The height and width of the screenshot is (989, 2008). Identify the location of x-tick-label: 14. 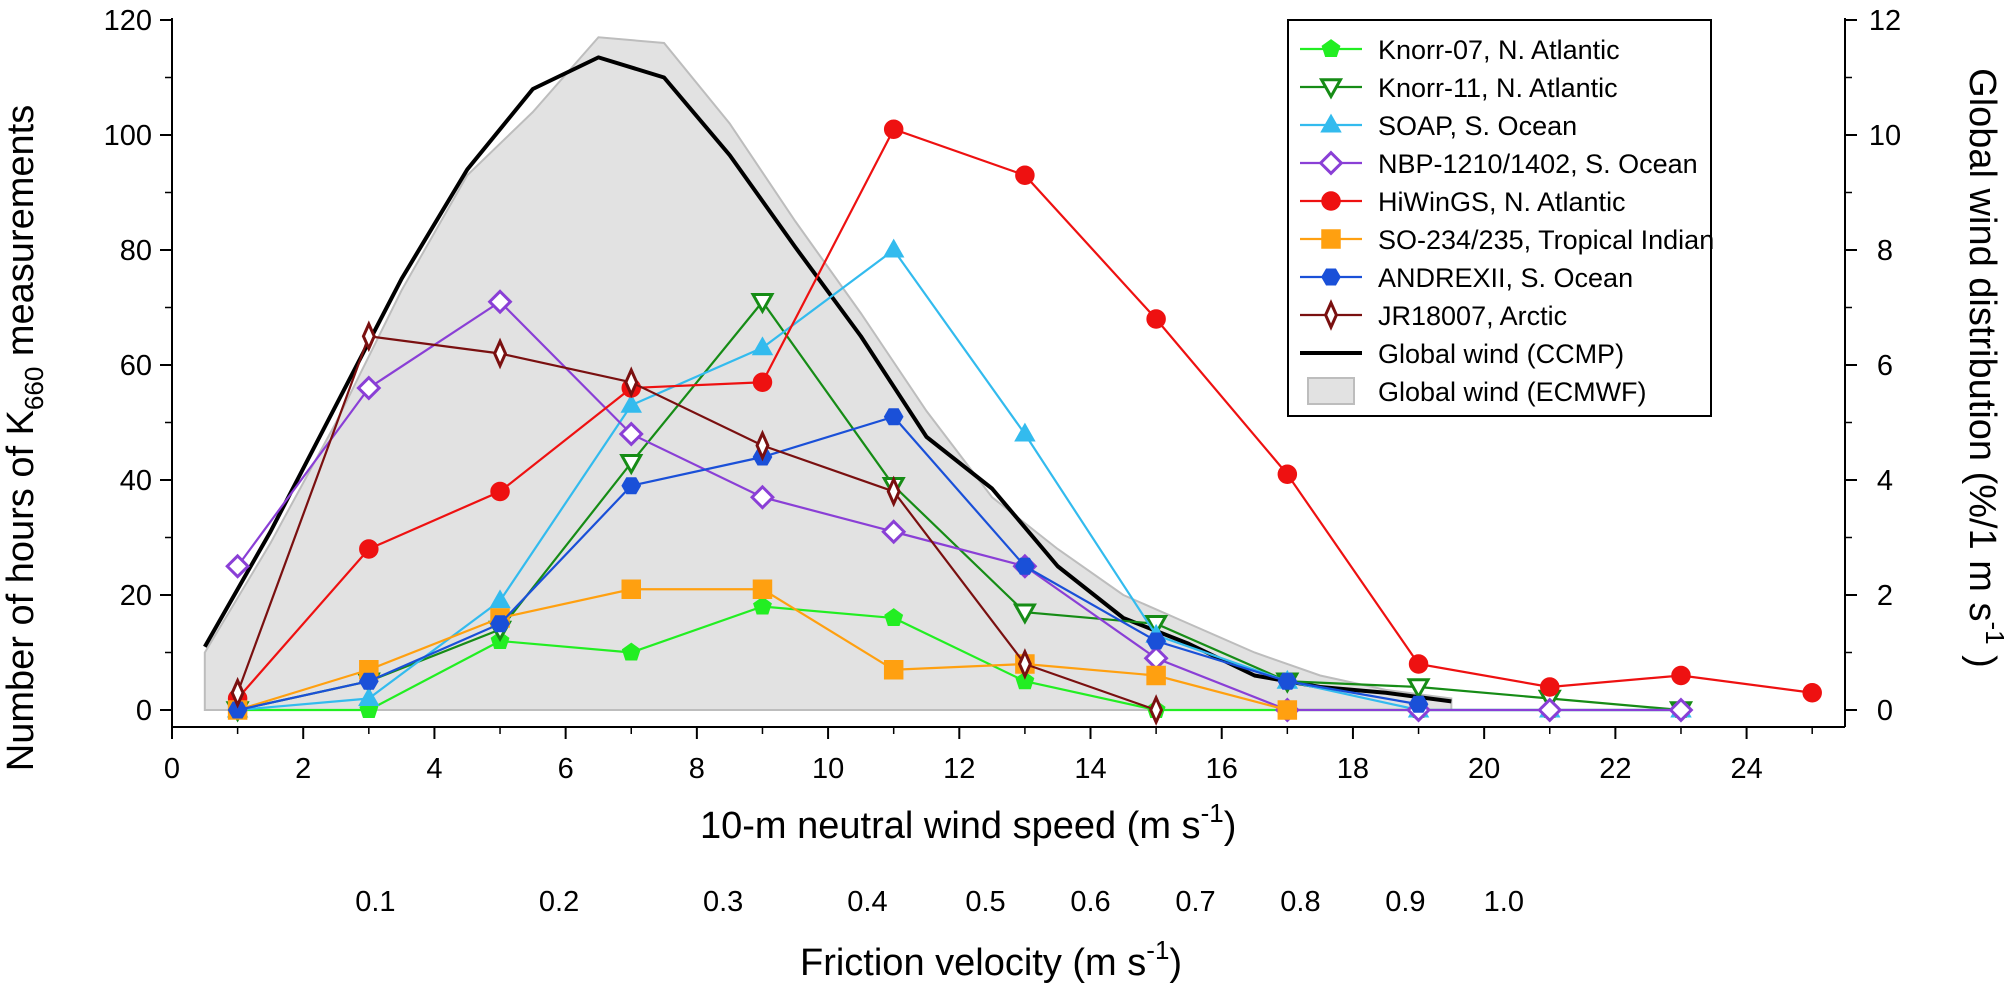
(1090, 769).